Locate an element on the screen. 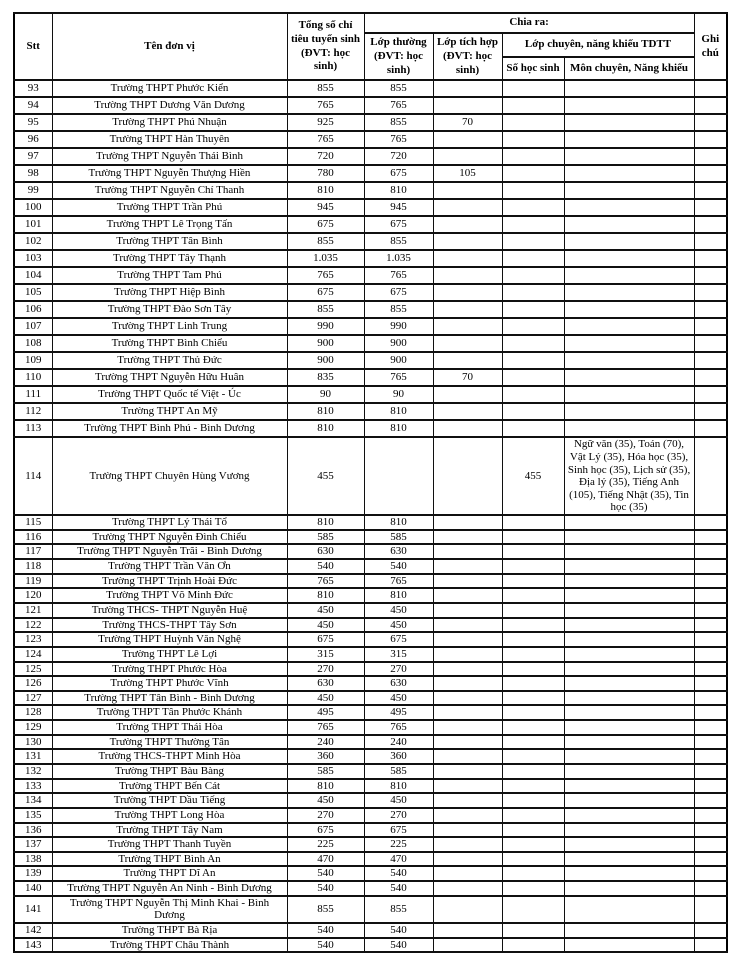 This screenshot has width=730, height=953. cell-stt: 131 is located at coordinates (33, 756).